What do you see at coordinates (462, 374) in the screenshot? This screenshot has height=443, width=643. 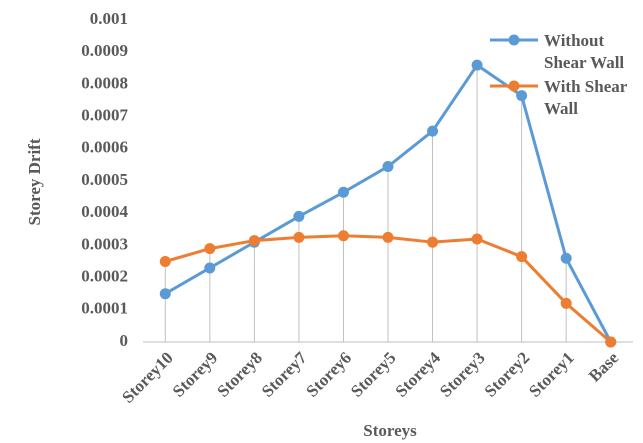 I see `x-tick-label: Storey3` at bounding box center [462, 374].